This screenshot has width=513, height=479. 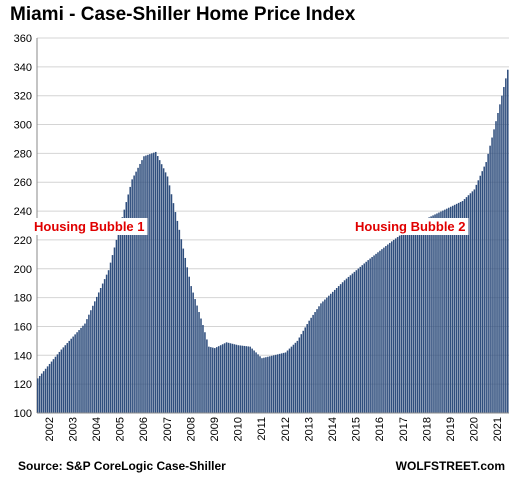 I want to click on x-tick-label: 2010, so click(x=239, y=429).